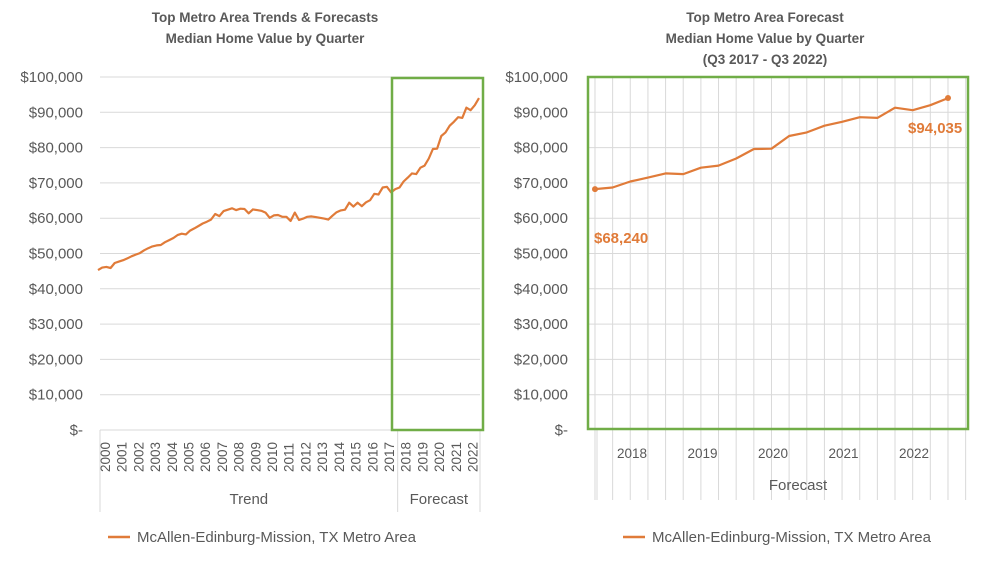 This screenshot has width=1000, height=582. What do you see at coordinates (771, 144) in the screenshot?
I see `right-series-line` at bounding box center [771, 144].